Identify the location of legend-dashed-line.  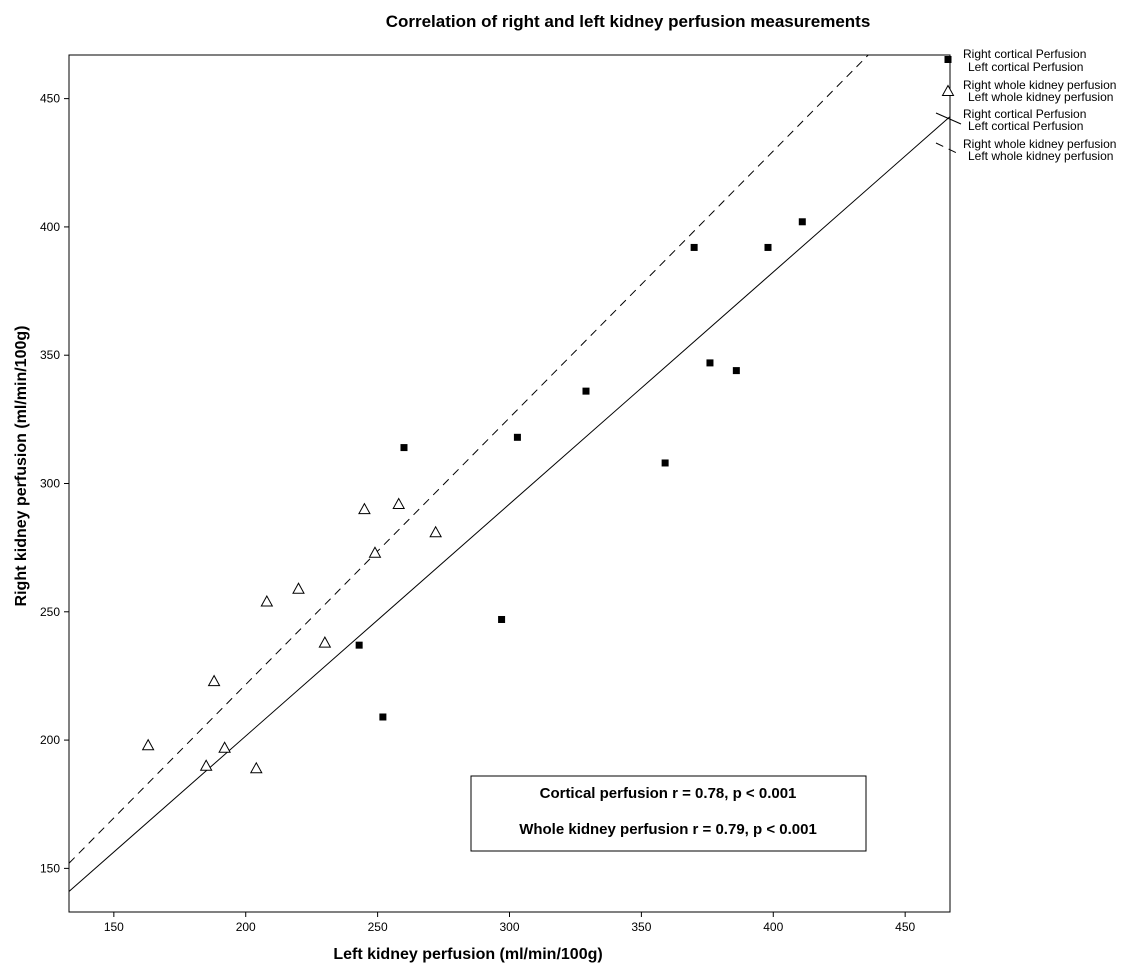
(948, 149).